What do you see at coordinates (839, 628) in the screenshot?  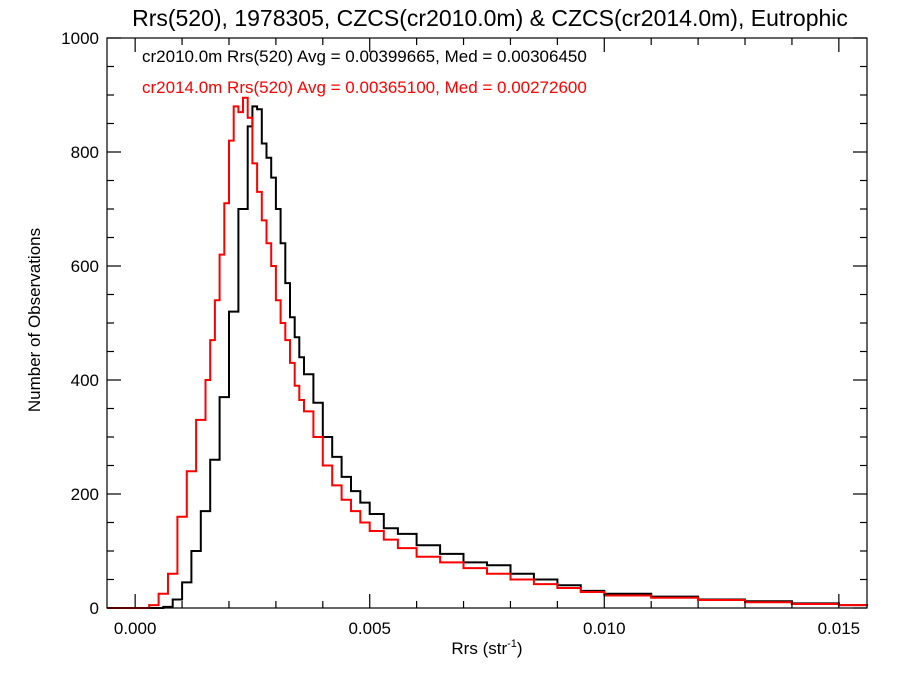 I see `x-tick-label: 0.015` at bounding box center [839, 628].